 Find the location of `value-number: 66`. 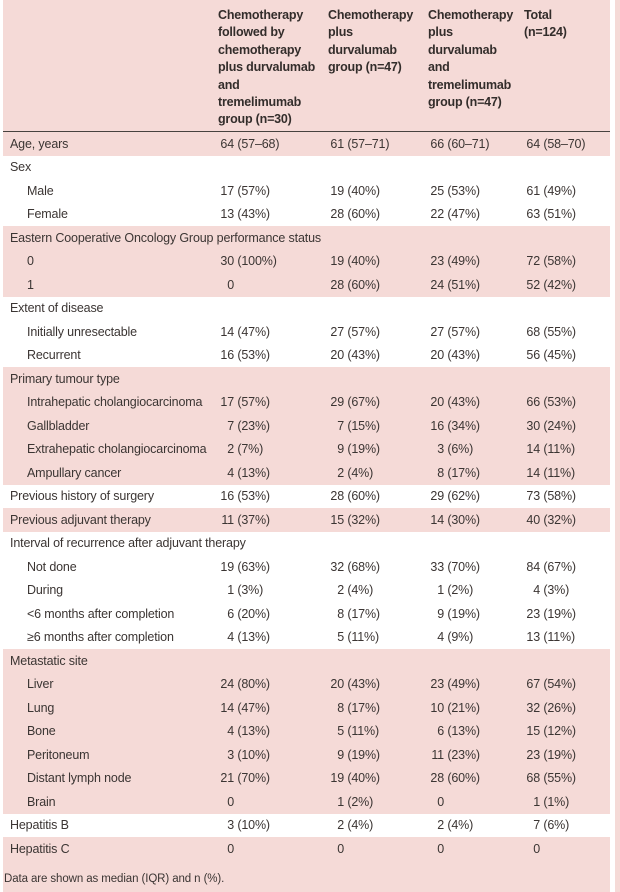

value-number: 66 is located at coordinates (437, 143).